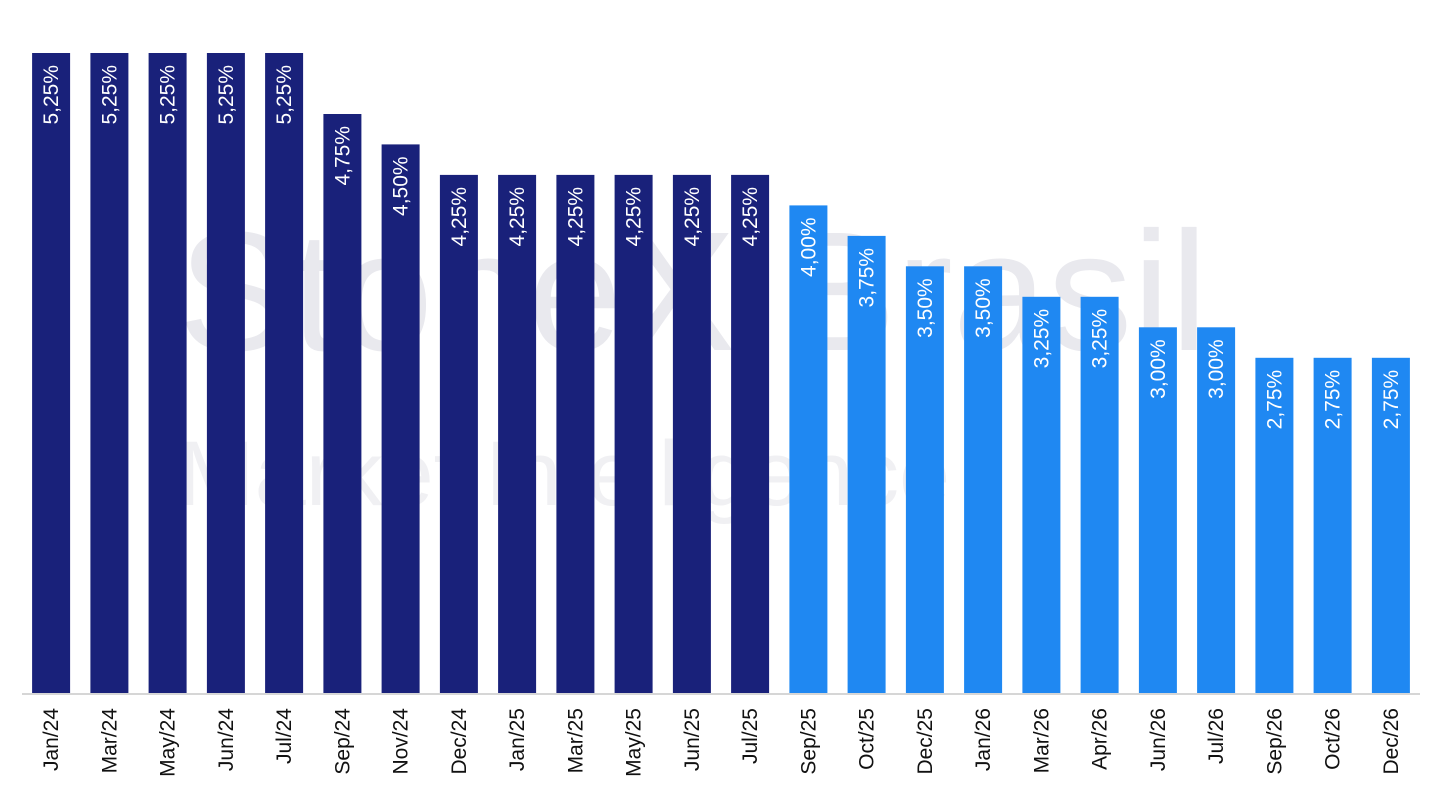 The image size is (1443, 808). Describe the element at coordinates (168, 742) in the screenshot. I see `x-tick-label: May/24` at that location.